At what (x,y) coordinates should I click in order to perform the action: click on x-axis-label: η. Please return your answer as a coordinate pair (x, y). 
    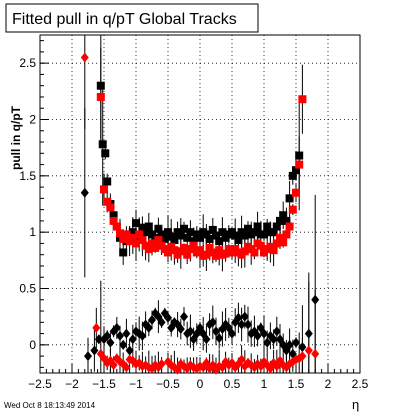
    Looking at the image, I should click on (355, 404).